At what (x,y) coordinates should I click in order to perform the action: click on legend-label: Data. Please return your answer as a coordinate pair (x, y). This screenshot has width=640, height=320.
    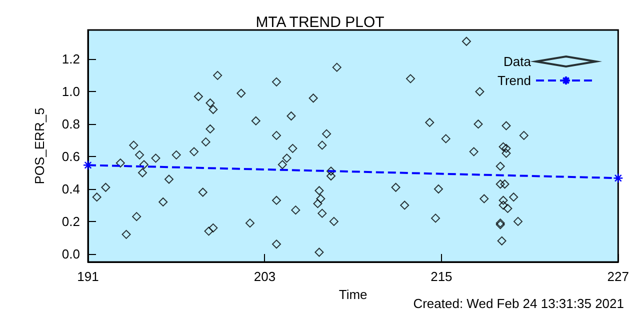
    Looking at the image, I should click on (518, 61).